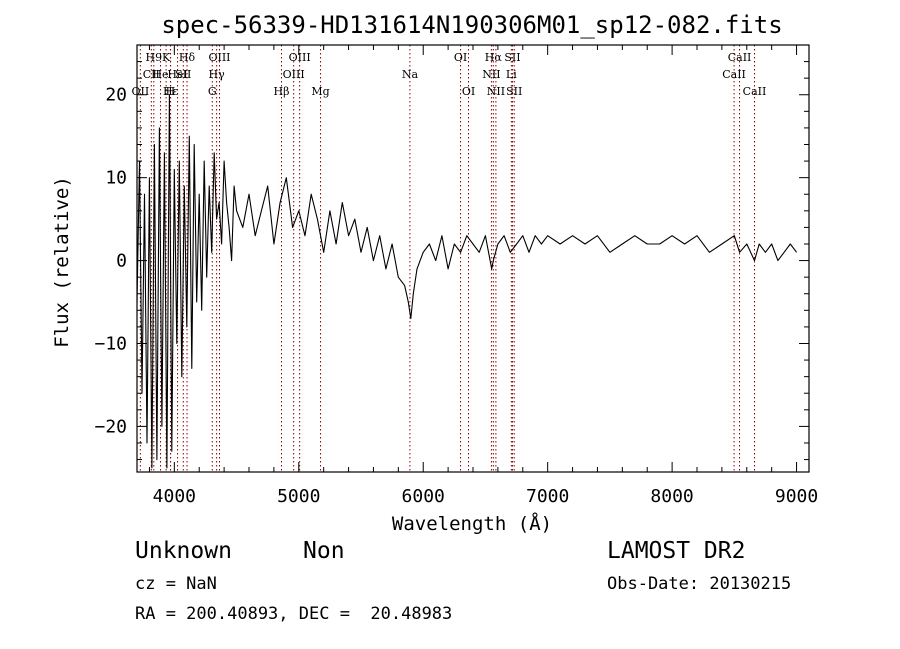 This screenshot has width=900, height=649. What do you see at coordinates (298, 496) in the screenshot?
I see `x-tick-label: 5000` at bounding box center [298, 496].